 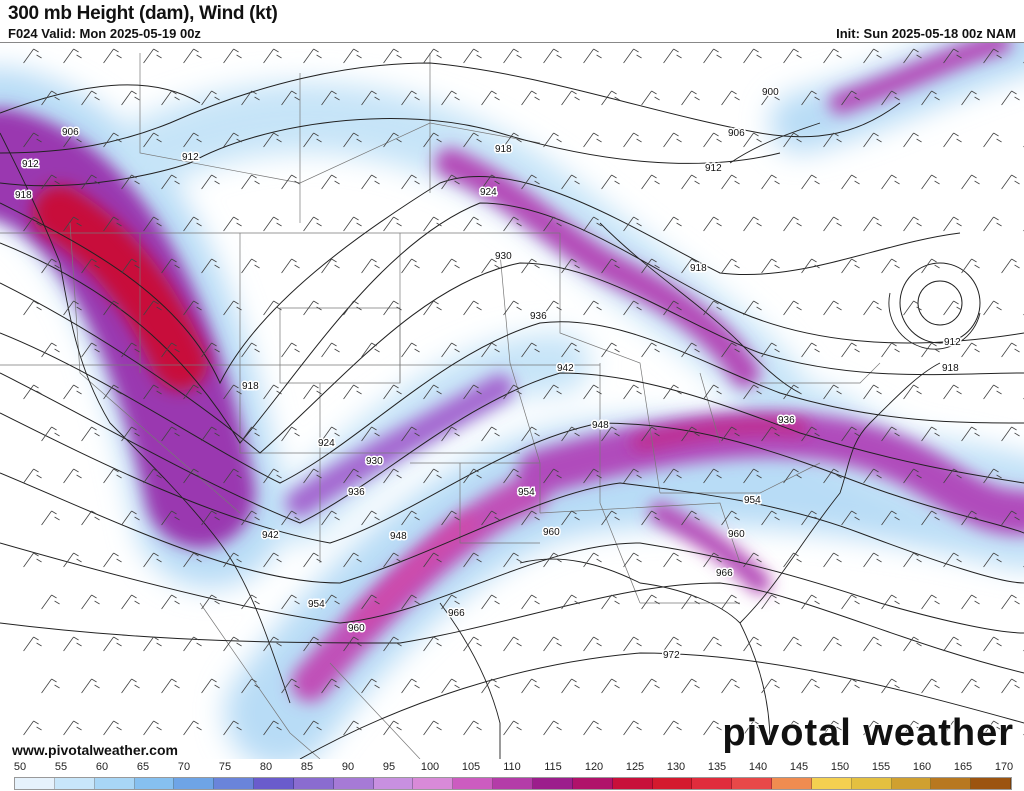 What do you see at coordinates (513, 783) in the screenshot?
I see `wind-speed-colorbar` at bounding box center [513, 783].